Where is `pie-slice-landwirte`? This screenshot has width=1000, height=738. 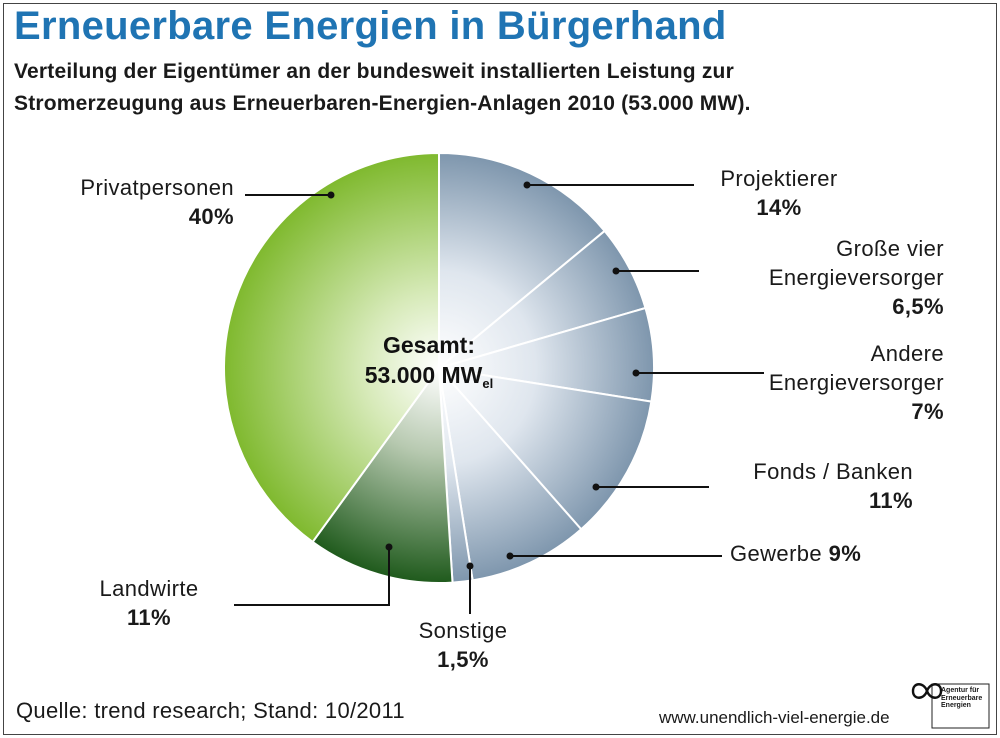 pie-slice-landwirte is located at coordinates (382, 474).